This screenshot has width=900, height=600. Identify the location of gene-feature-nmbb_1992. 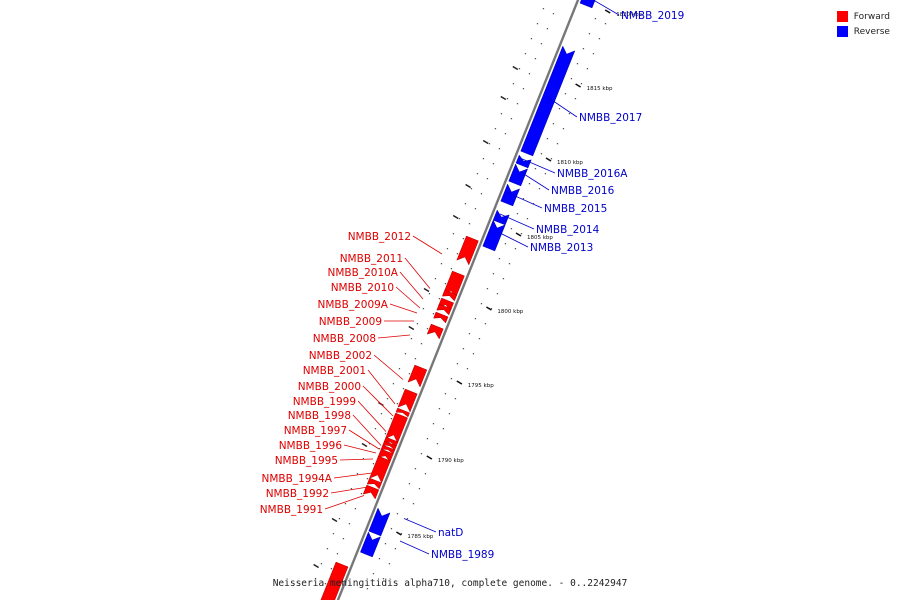
(374, 483).